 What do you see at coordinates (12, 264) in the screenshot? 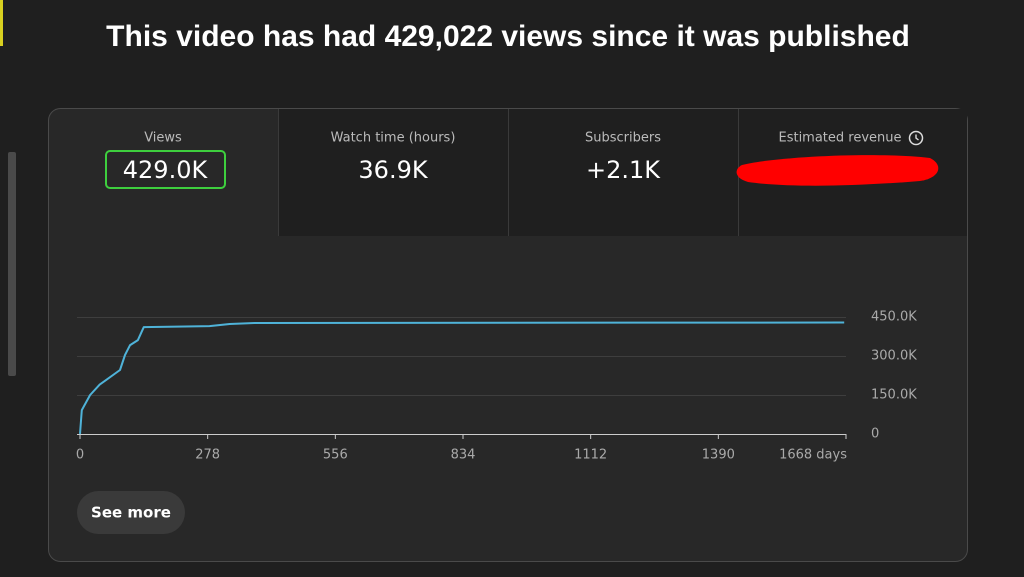
I see `scrollbar` at bounding box center [12, 264].